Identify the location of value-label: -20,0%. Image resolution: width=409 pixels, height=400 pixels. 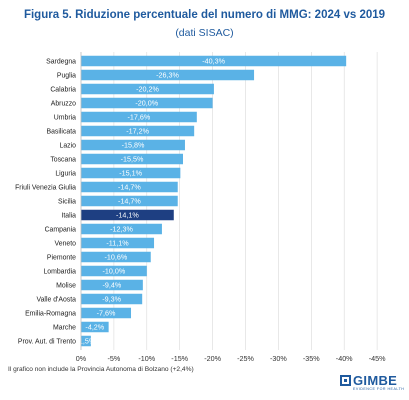
(146, 103).